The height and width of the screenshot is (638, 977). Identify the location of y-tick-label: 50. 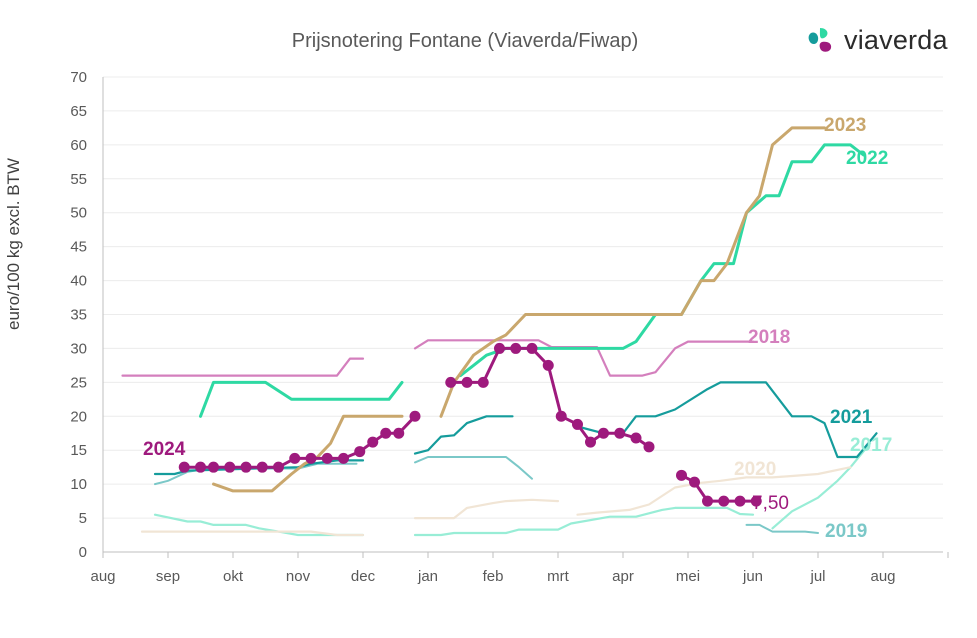
(78, 213).